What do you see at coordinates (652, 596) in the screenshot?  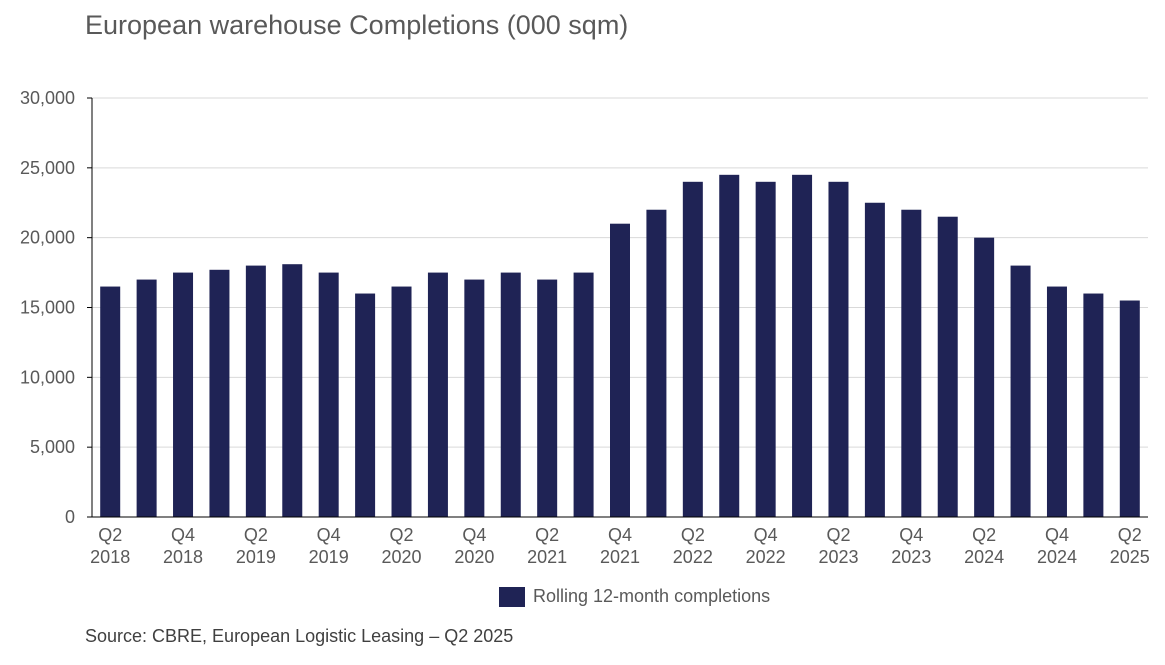 I see `legend-label: Rolling 12-month completions` at bounding box center [652, 596].